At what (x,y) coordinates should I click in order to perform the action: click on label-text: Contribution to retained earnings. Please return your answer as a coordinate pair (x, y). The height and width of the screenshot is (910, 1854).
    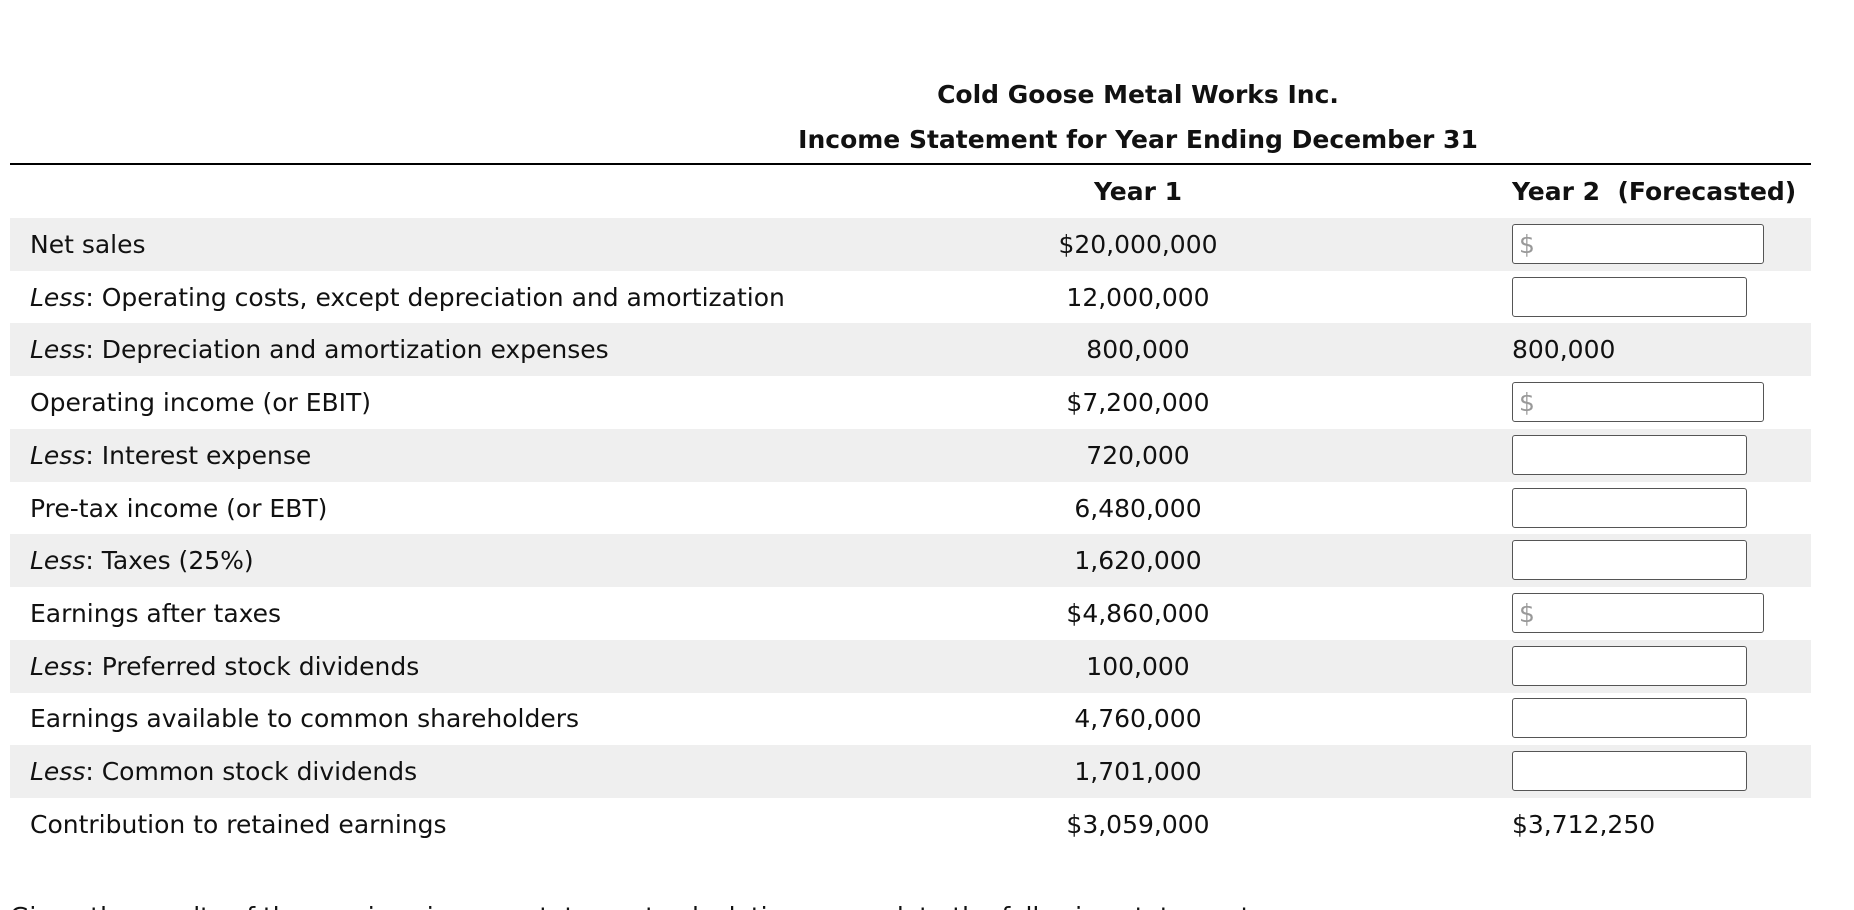
    Looking at the image, I should click on (238, 824).